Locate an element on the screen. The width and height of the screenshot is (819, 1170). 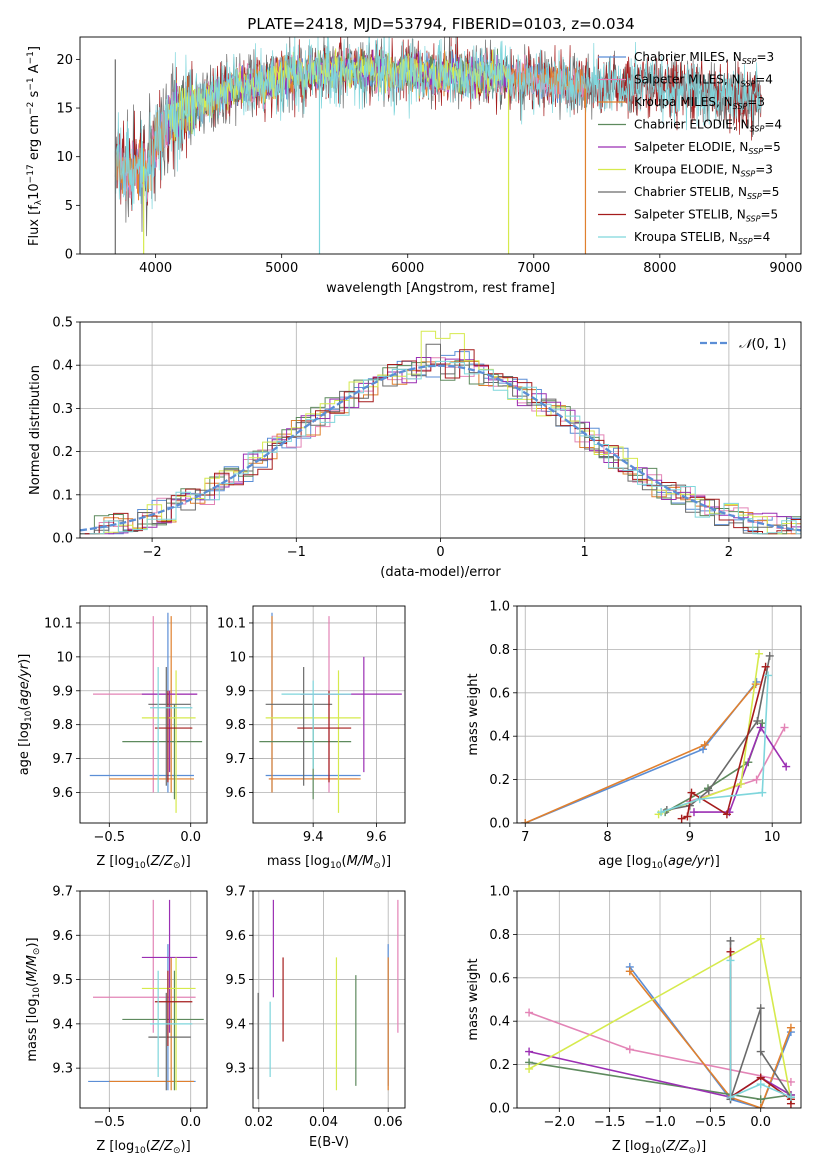
legend-label-chabrier-miles: Chabrier MILES, NSSP=3 is located at coordinates (704, 58).